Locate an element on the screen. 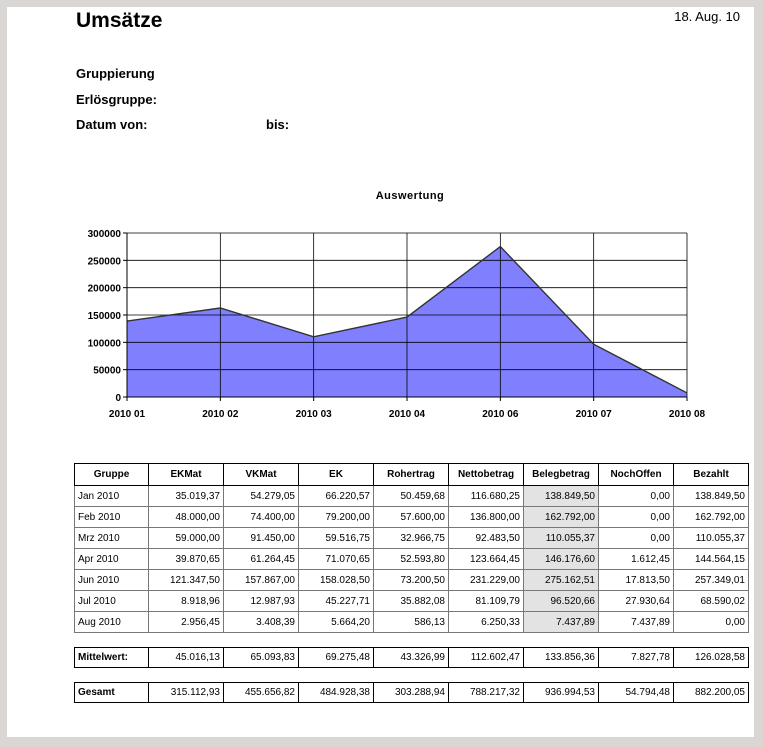 This screenshot has width=763, height=747. report-date: 18. Aug. 10 is located at coordinates (707, 16).